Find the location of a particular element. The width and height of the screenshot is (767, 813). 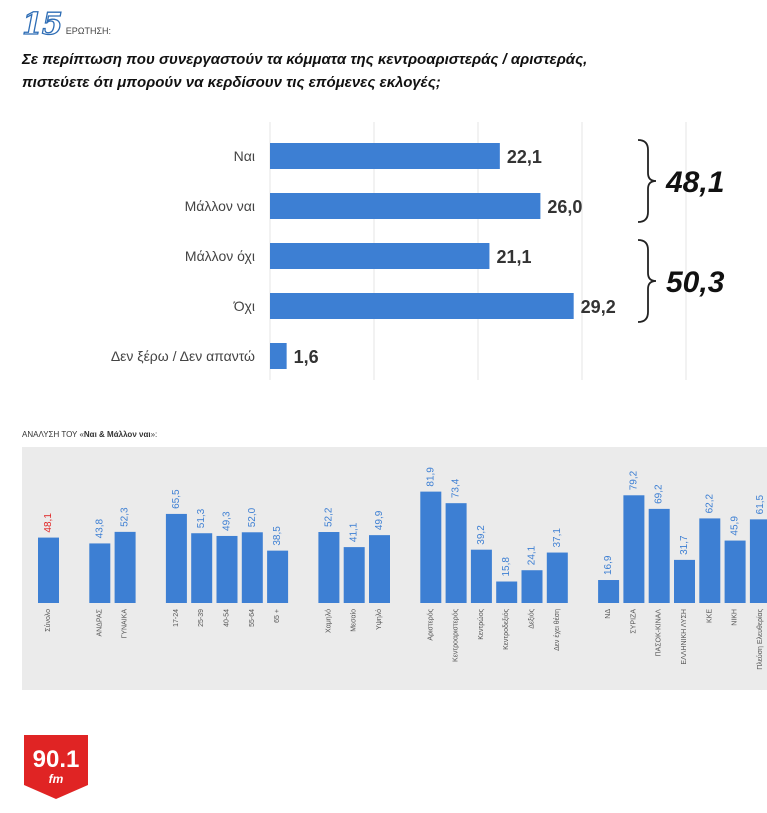

breakdown-title: ΑΝΑΛΥΣΗ ΤΟΥ «Ναι & Μάλλον ναι»: is located at coordinates (89, 434).